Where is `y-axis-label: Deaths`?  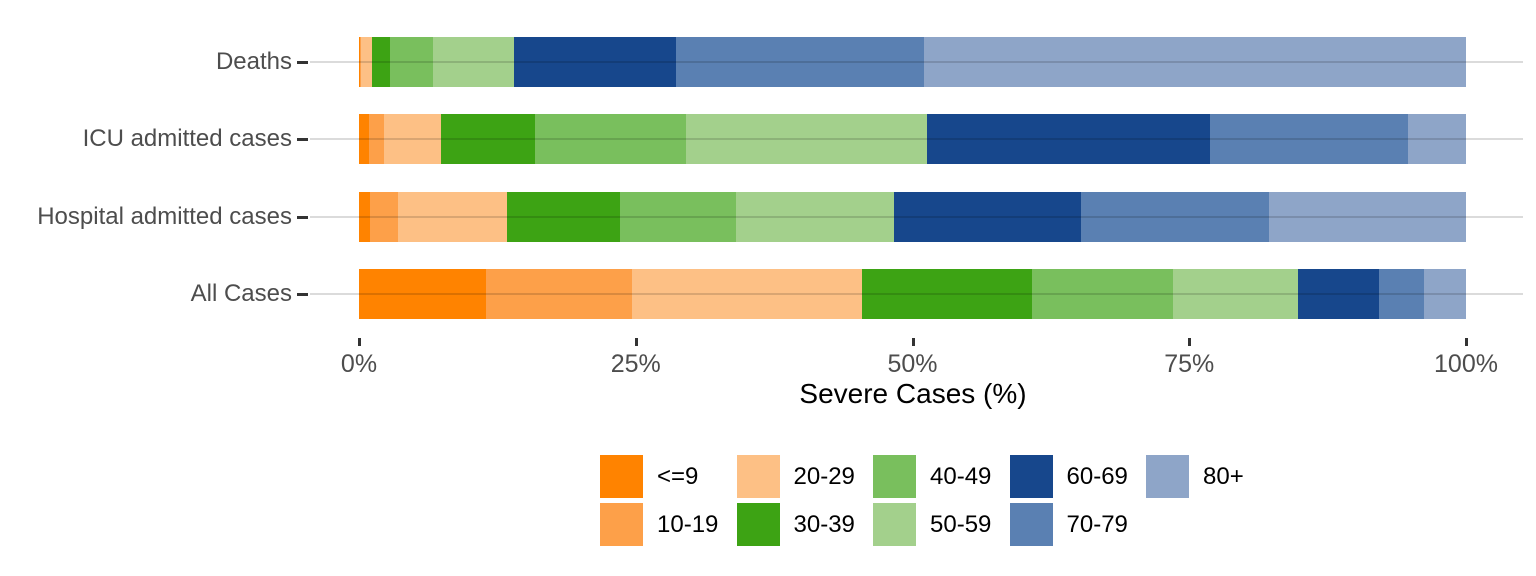 y-axis-label: Deaths is located at coordinates (253, 61).